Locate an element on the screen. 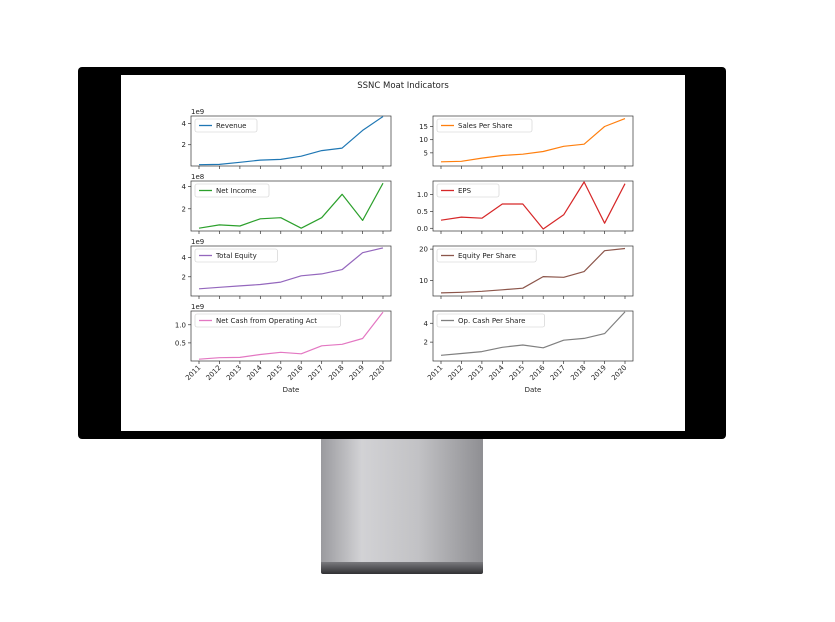 The height and width of the screenshot is (622, 835). y-tick-label: 15 is located at coordinates (423, 127).